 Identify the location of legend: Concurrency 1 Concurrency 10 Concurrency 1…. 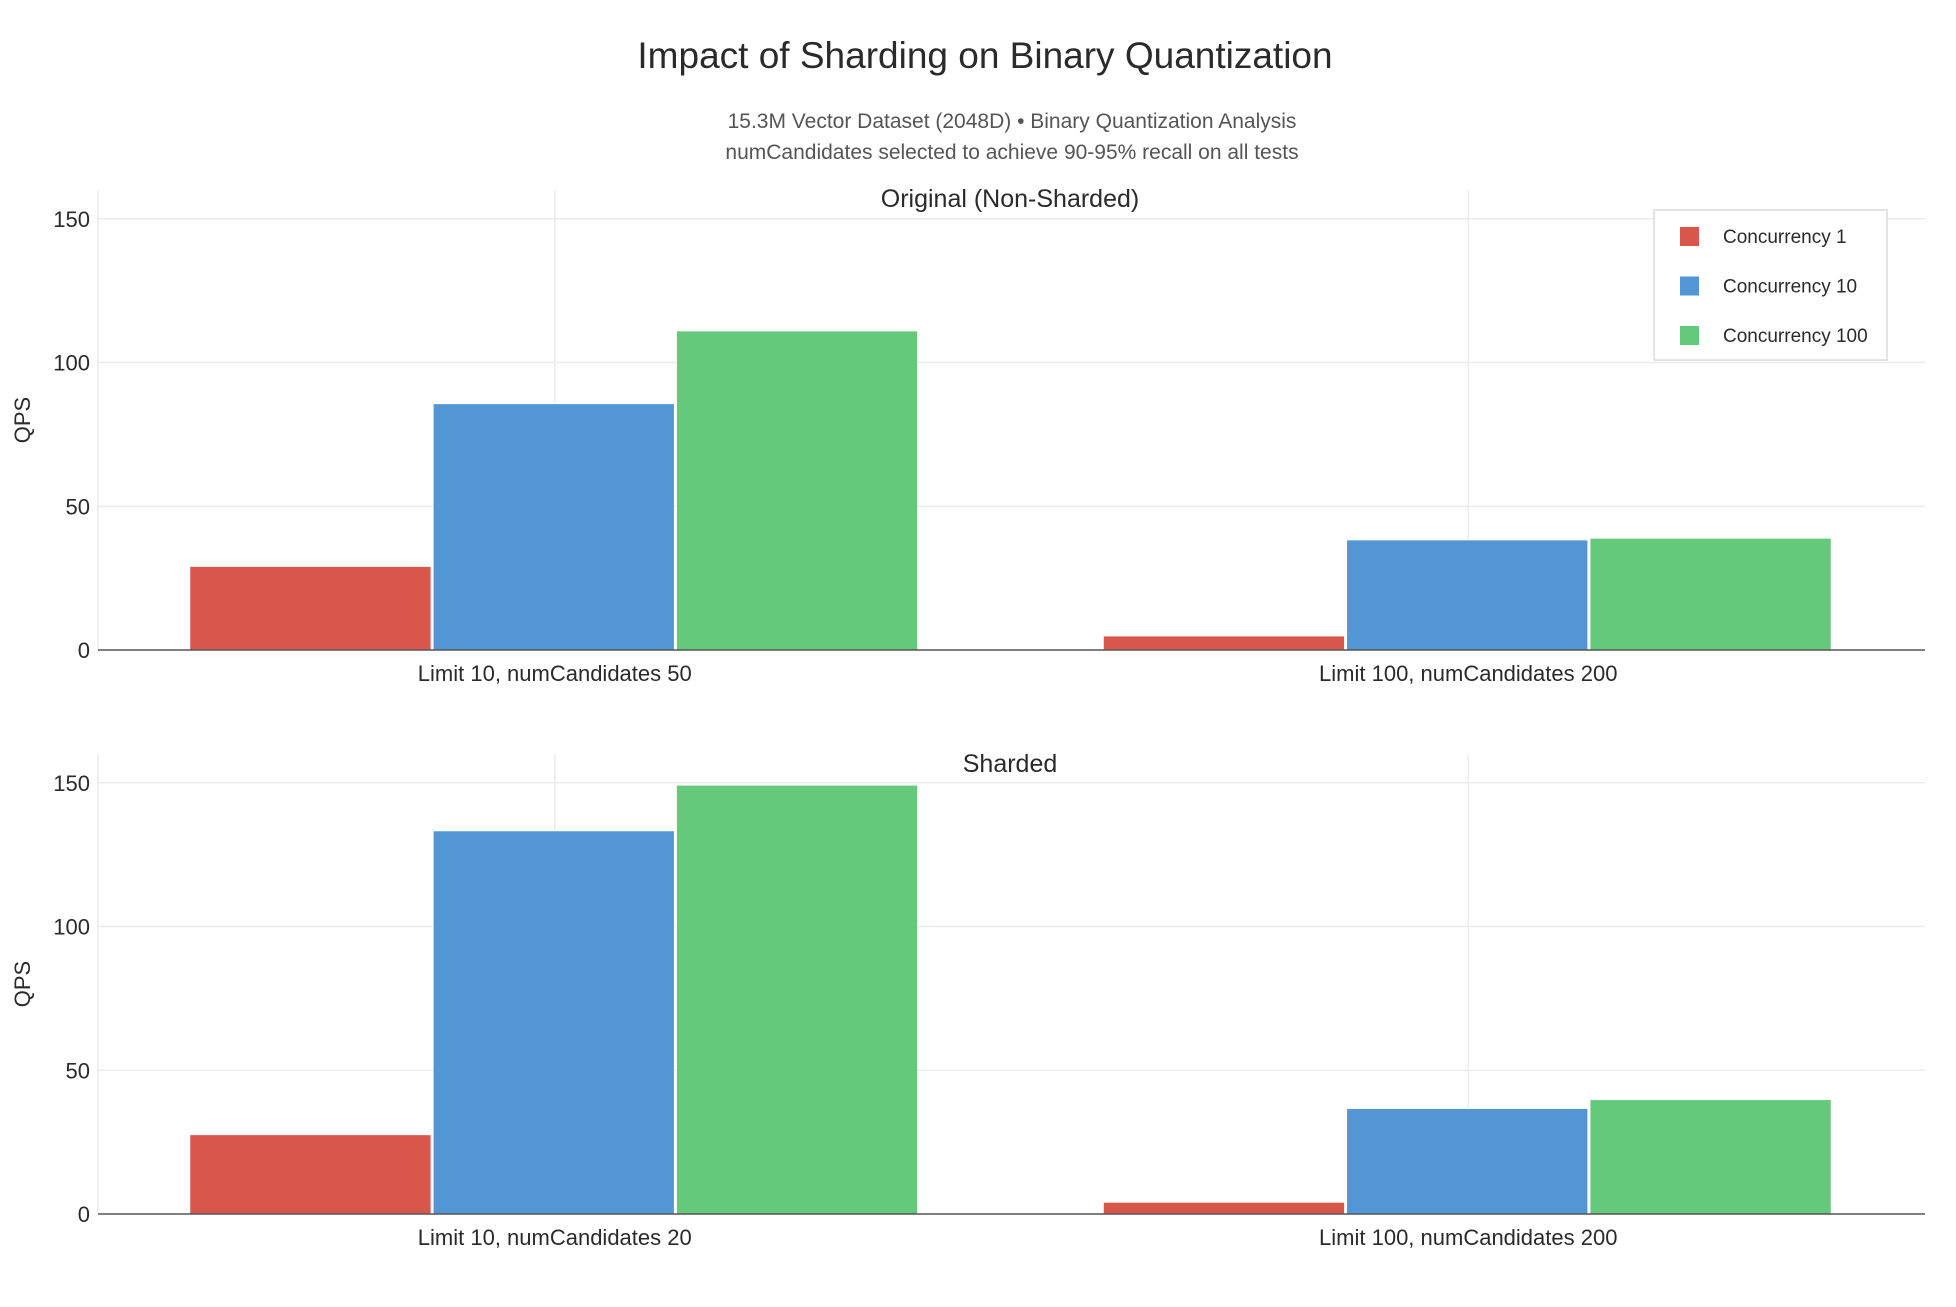
(1770, 285).